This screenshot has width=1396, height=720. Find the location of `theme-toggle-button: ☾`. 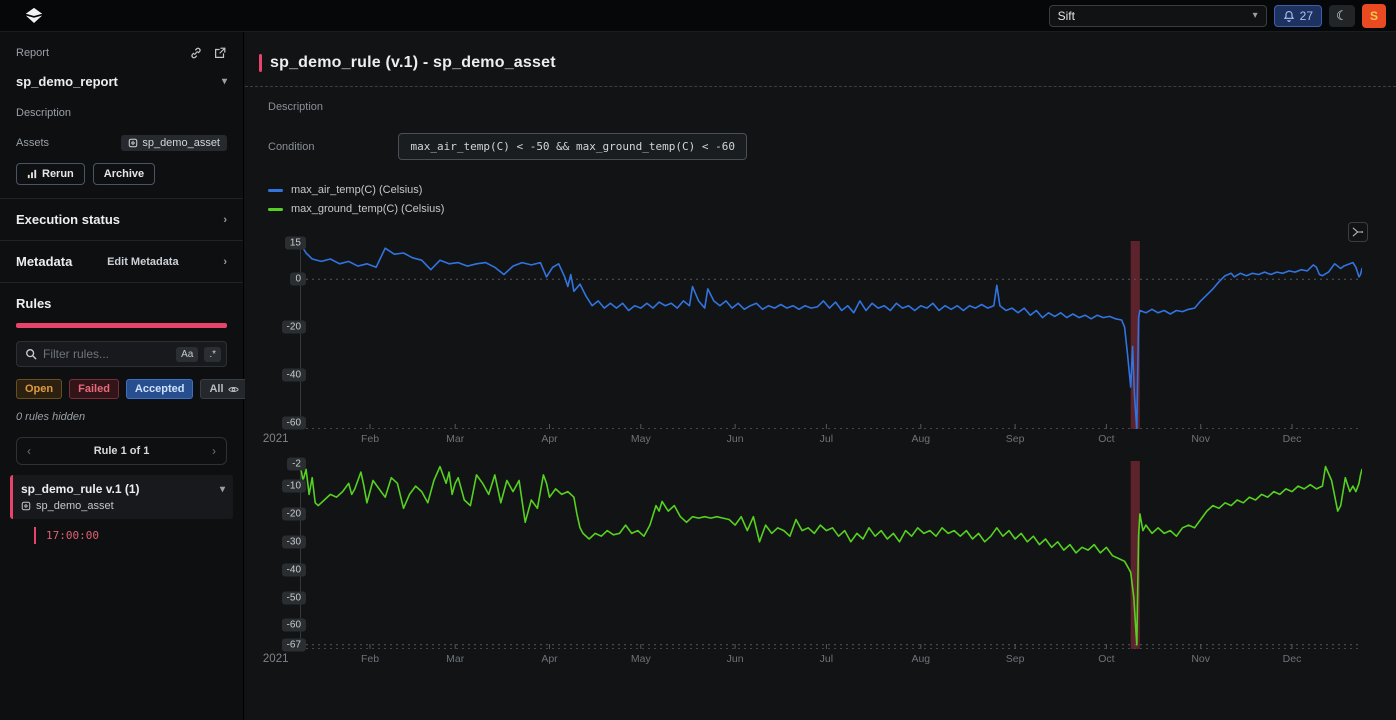

theme-toggle-button: ☾ is located at coordinates (1342, 15).